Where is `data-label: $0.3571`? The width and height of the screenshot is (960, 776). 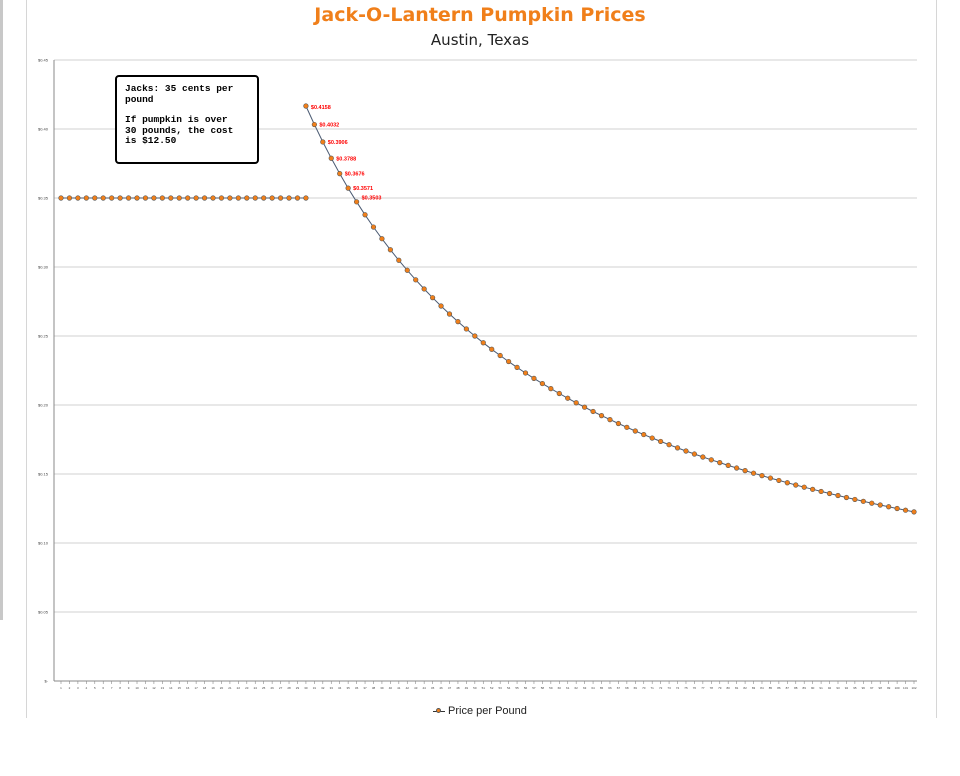 data-label: $0.3571 is located at coordinates (363, 189).